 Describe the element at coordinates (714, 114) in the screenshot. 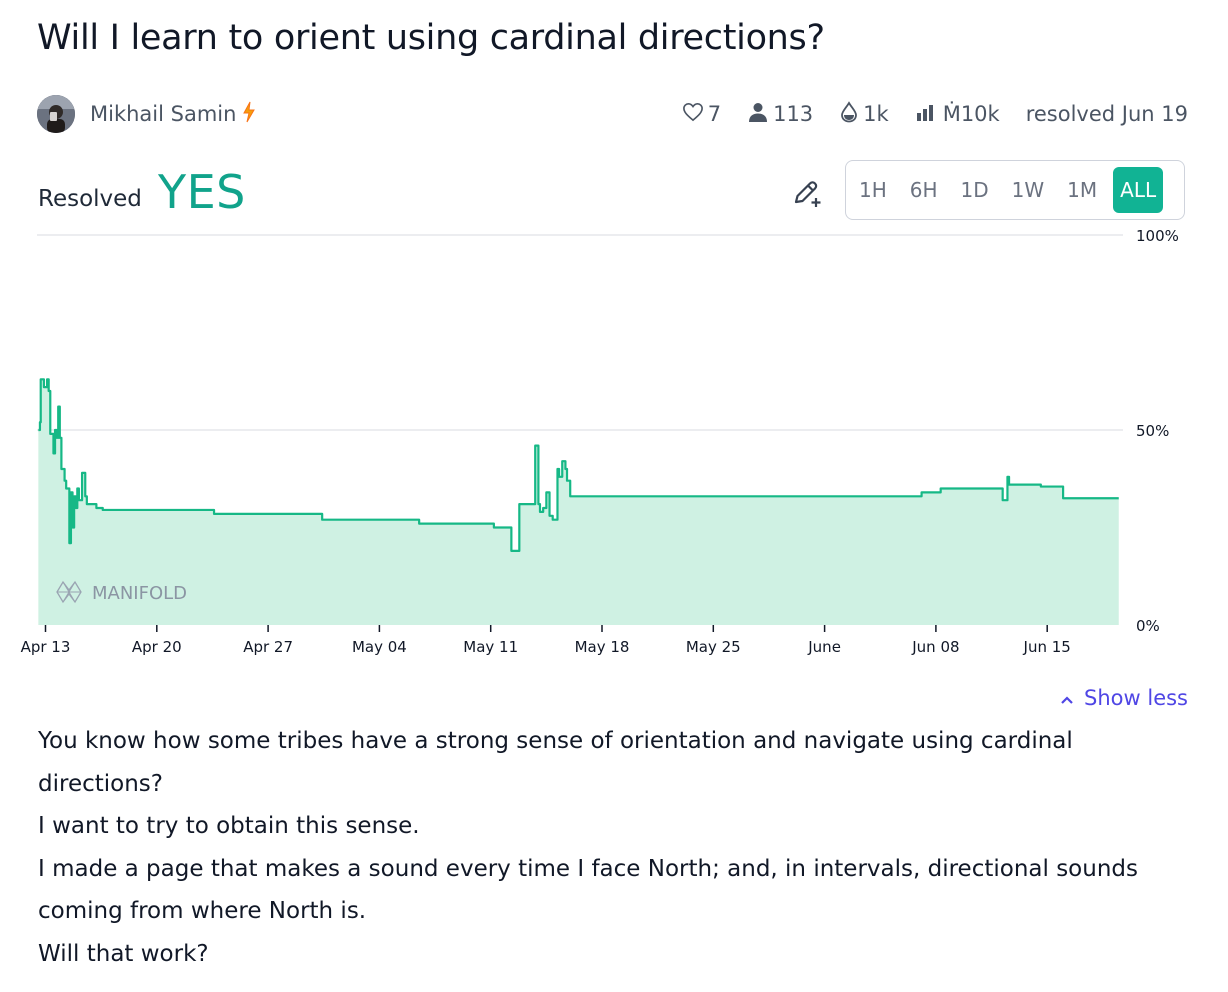

I see `likes-count: 7` at that location.